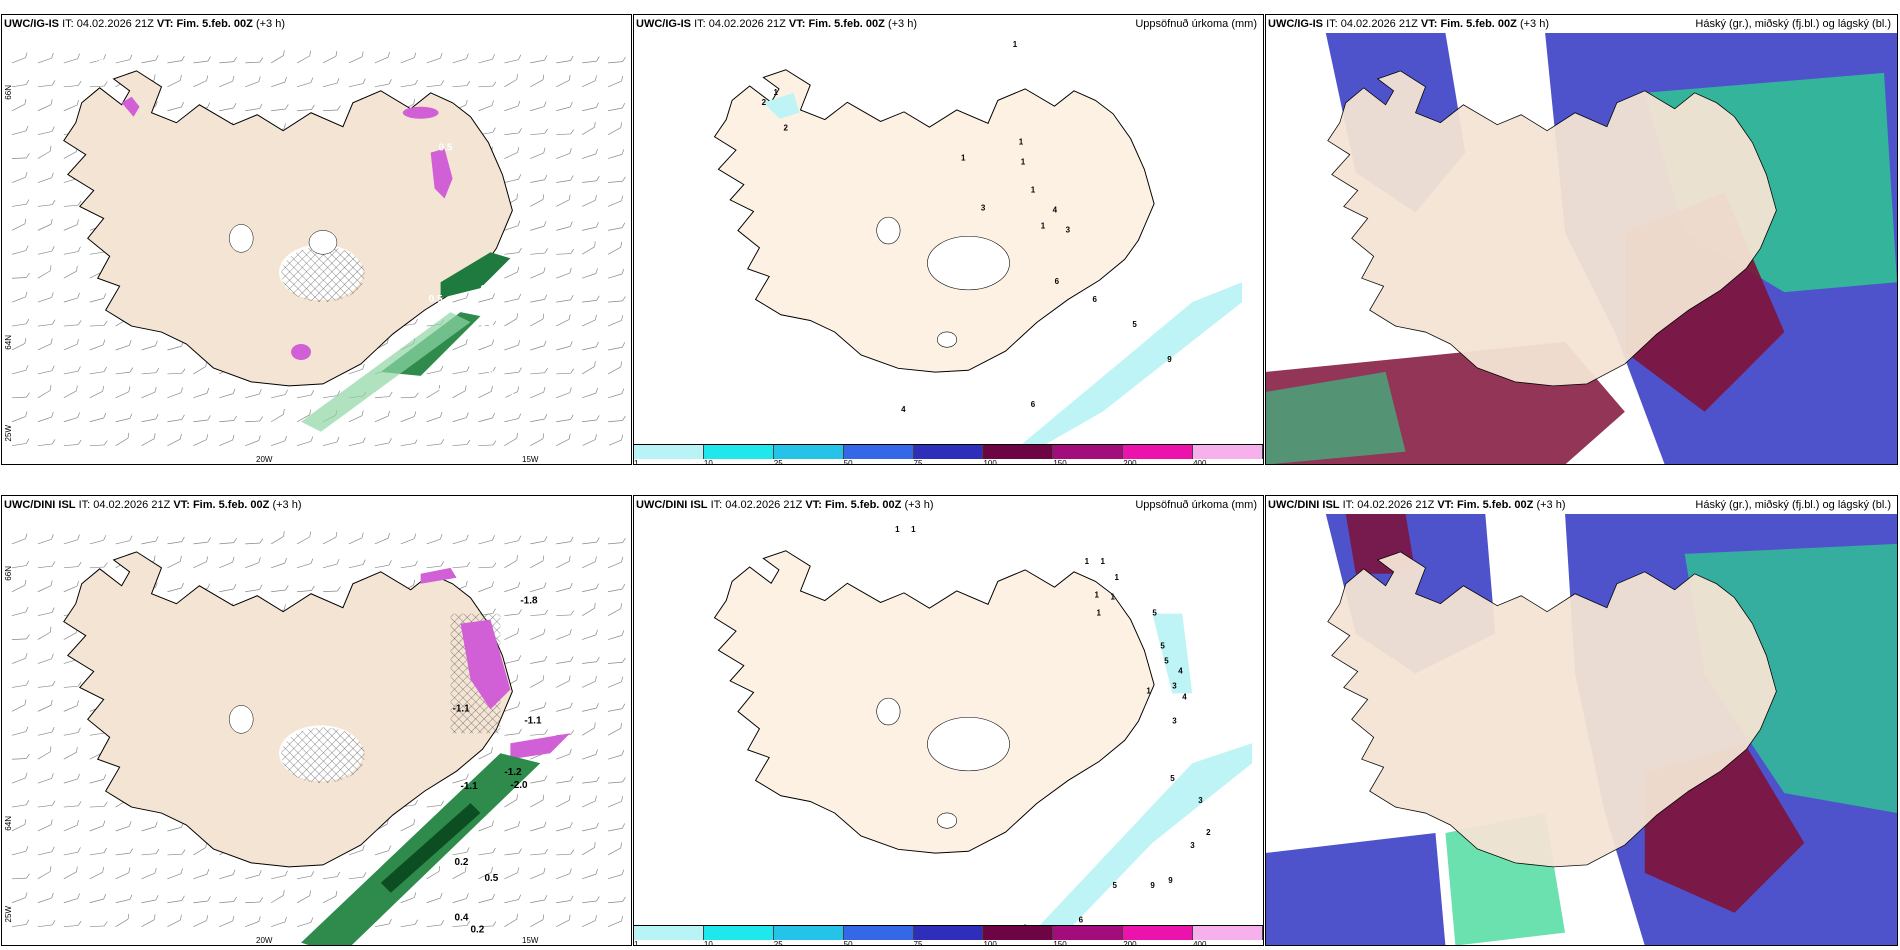  Describe the element at coordinates (8, 823) in the screenshot. I see `lat-label: 64N` at that location.